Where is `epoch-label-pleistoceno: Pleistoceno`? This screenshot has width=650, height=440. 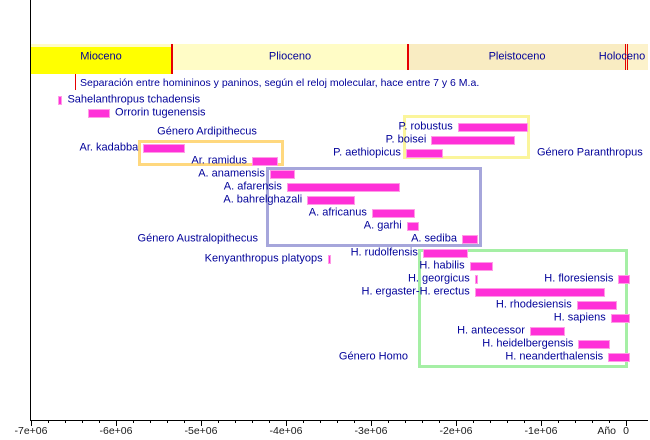
epoch-label-pleistoceno: Pleistoceno is located at coordinates (517, 56).